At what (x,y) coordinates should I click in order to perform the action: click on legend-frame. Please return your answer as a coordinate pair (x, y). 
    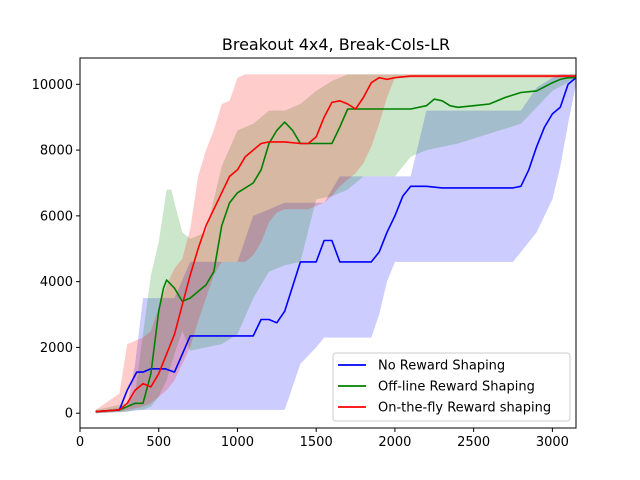
    Looking at the image, I should click on (451, 387).